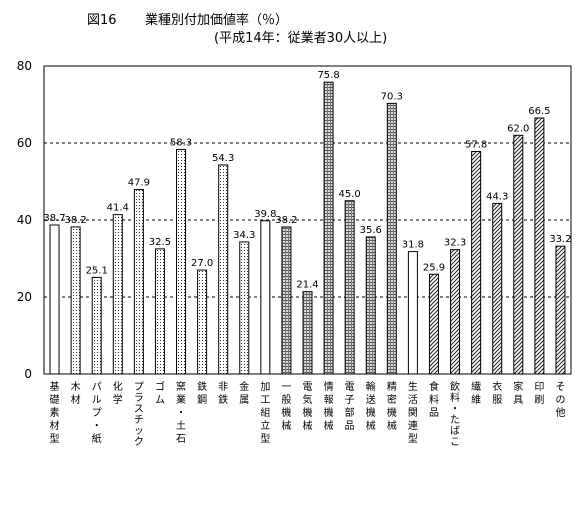  What do you see at coordinates (476, 144) in the screenshot?
I see `value-label: 57.8` at bounding box center [476, 144].